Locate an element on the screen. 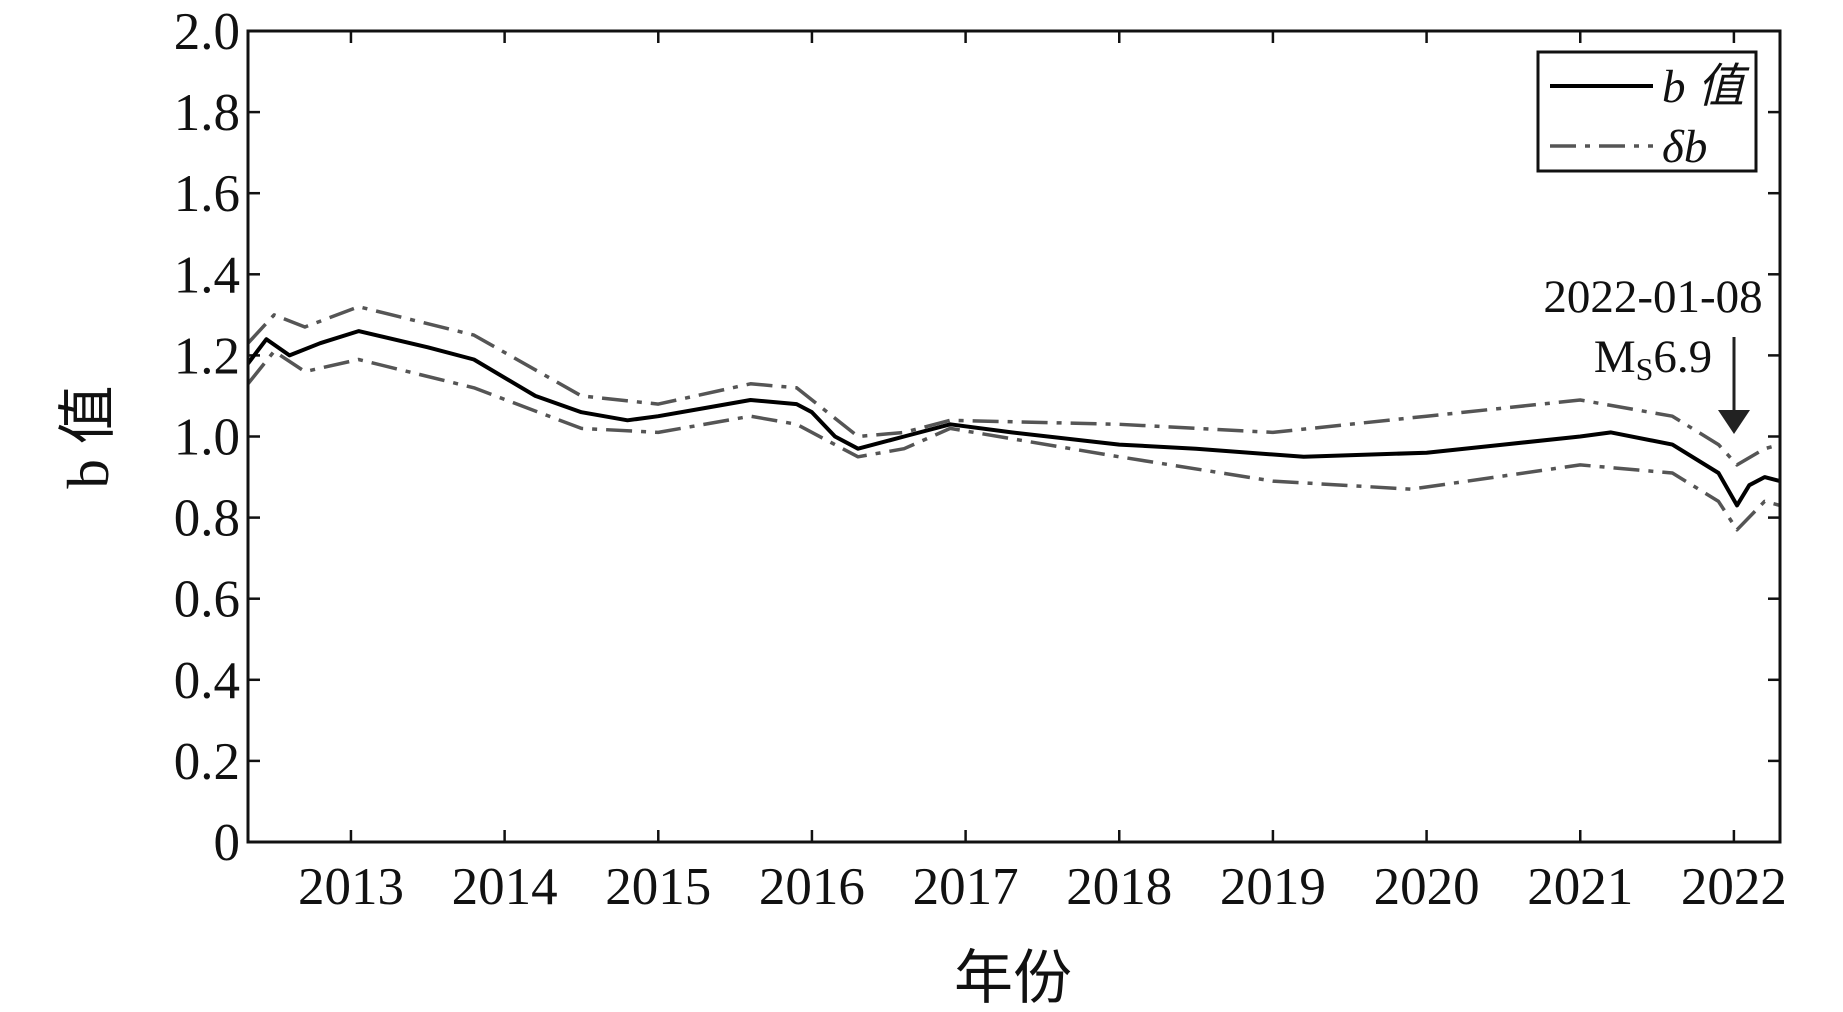 The height and width of the screenshot is (1012, 1843). x-tick-label: 2020 is located at coordinates (1427, 887).